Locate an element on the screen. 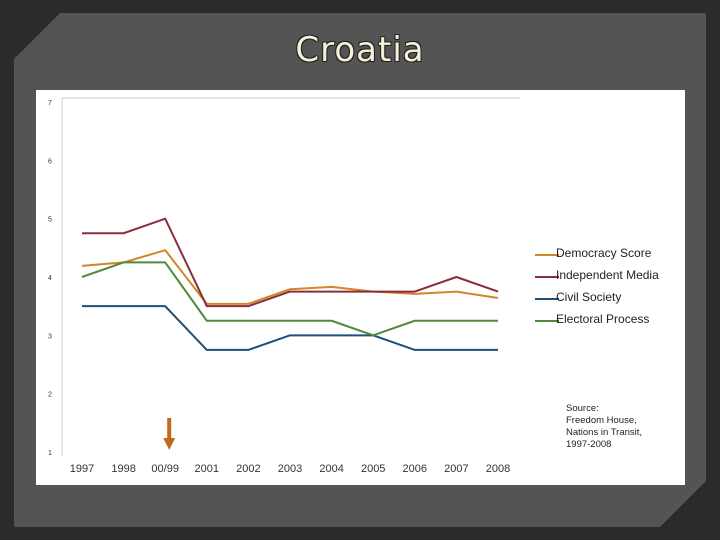 This screenshot has height=540, width=720. series-line-democracy-score is located at coordinates (290, 277).